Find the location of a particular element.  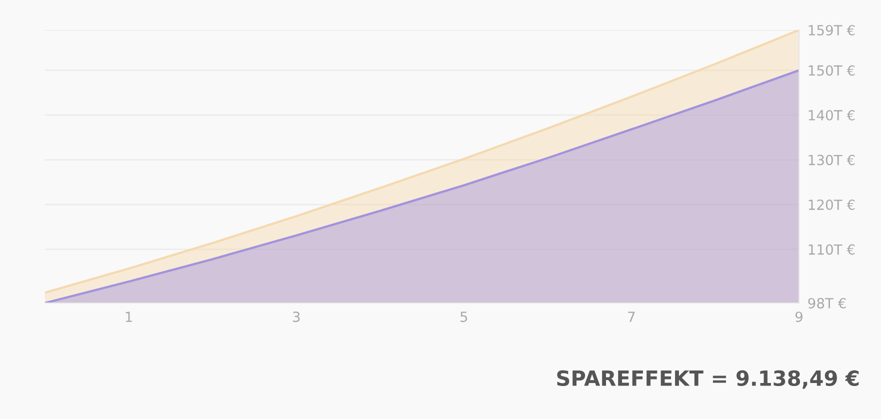

y-tick-label: 150T € is located at coordinates (831, 70).